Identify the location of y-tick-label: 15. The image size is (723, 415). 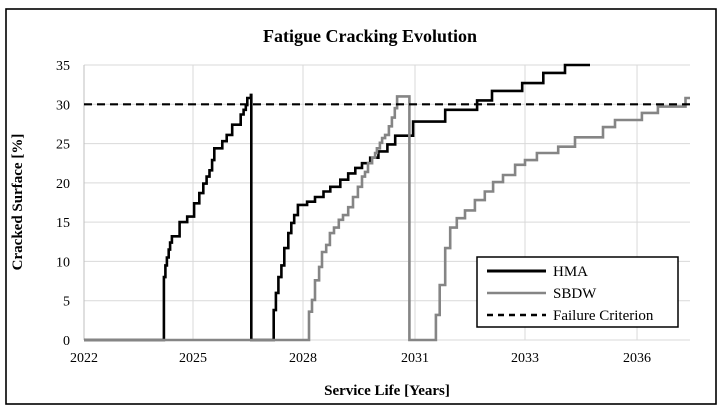
(63, 223).